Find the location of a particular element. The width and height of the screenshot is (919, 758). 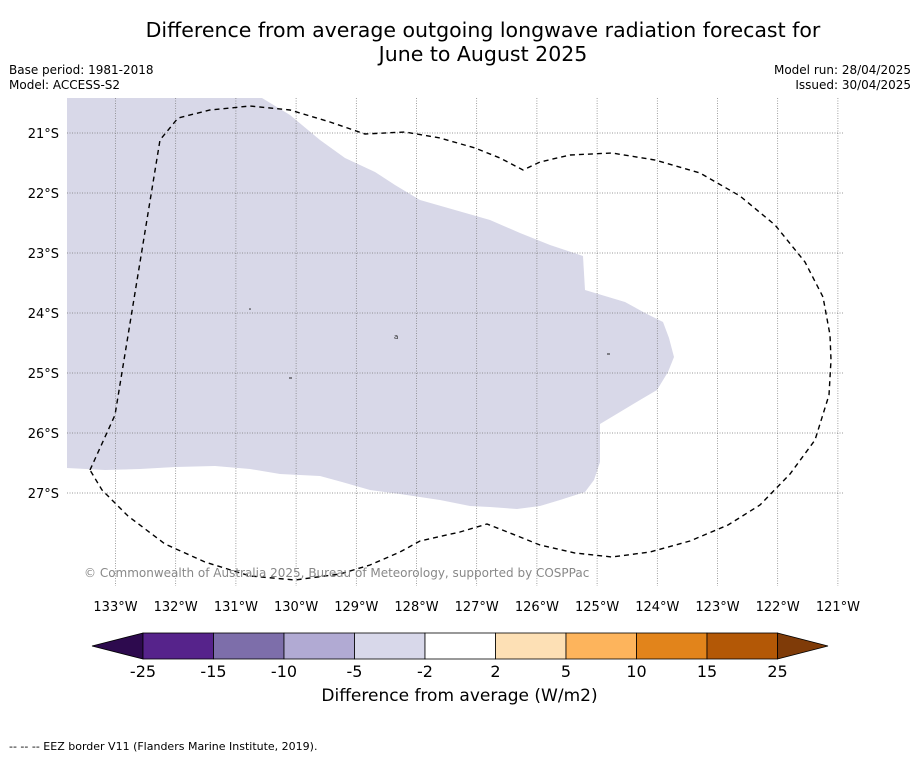

colorbar-tick-label: -25 is located at coordinates (143, 671).